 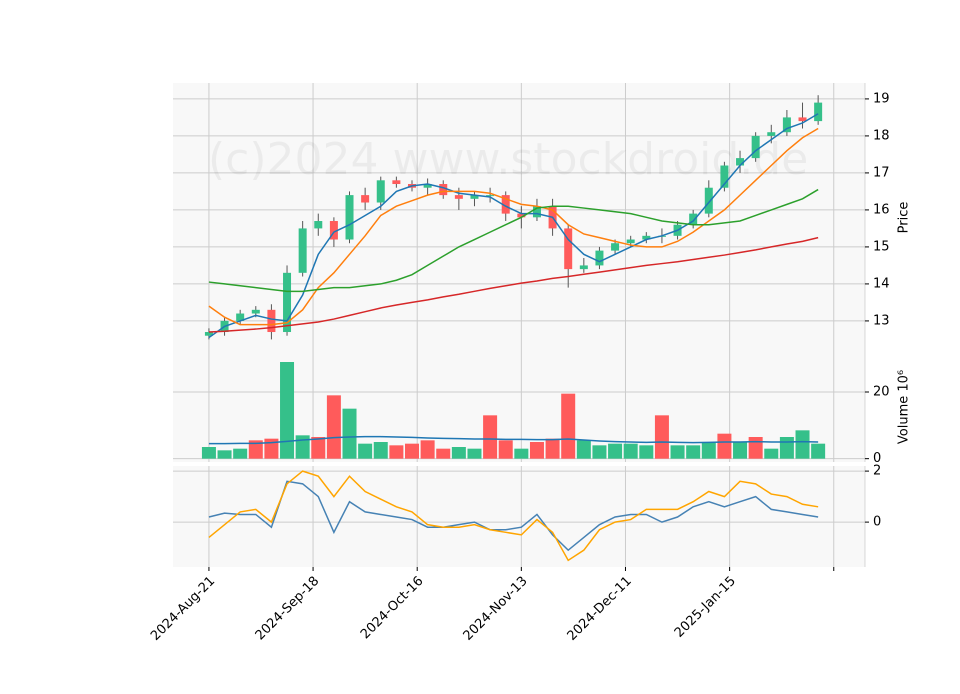 I want to click on x-tick-label: 2024-Nov-13, so click(x=496, y=609).